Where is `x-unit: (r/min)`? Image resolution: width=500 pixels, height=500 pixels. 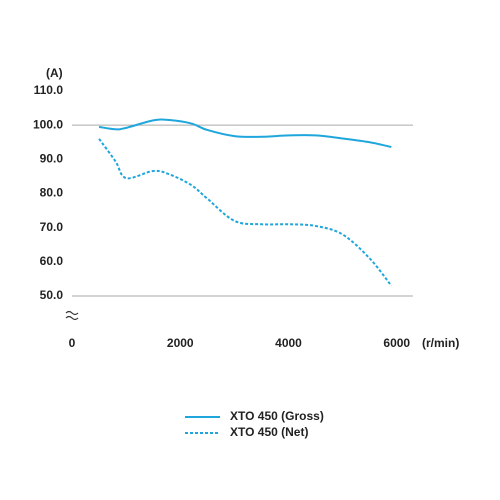
x-unit: (r/min) is located at coordinates (440, 343).